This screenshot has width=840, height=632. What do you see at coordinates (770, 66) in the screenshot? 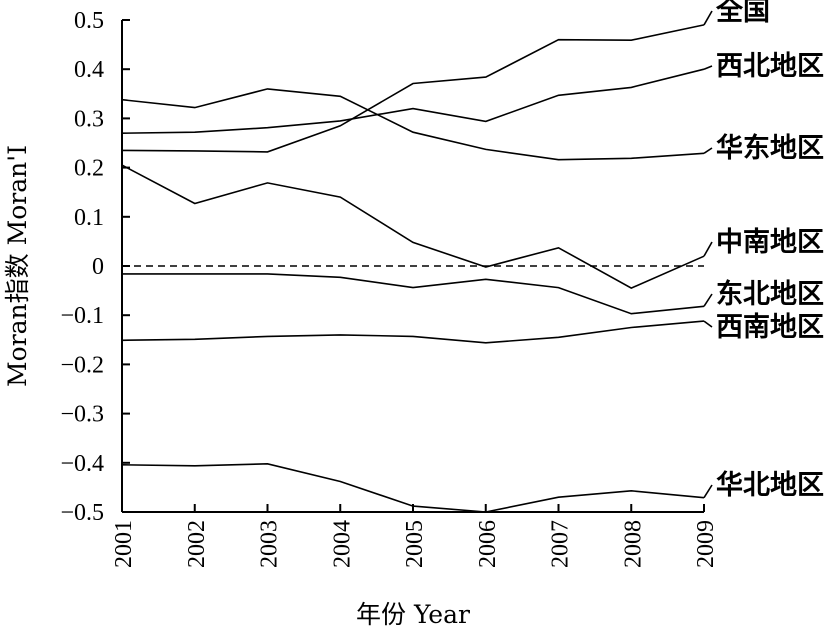
I see `series-label-1: 西北地区` at bounding box center [770, 66].